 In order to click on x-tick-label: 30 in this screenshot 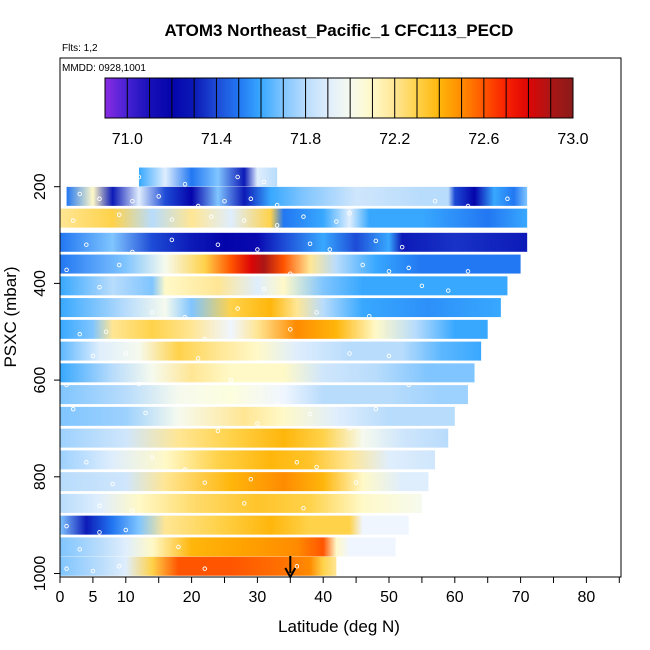, I will do `click(258, 597)`.